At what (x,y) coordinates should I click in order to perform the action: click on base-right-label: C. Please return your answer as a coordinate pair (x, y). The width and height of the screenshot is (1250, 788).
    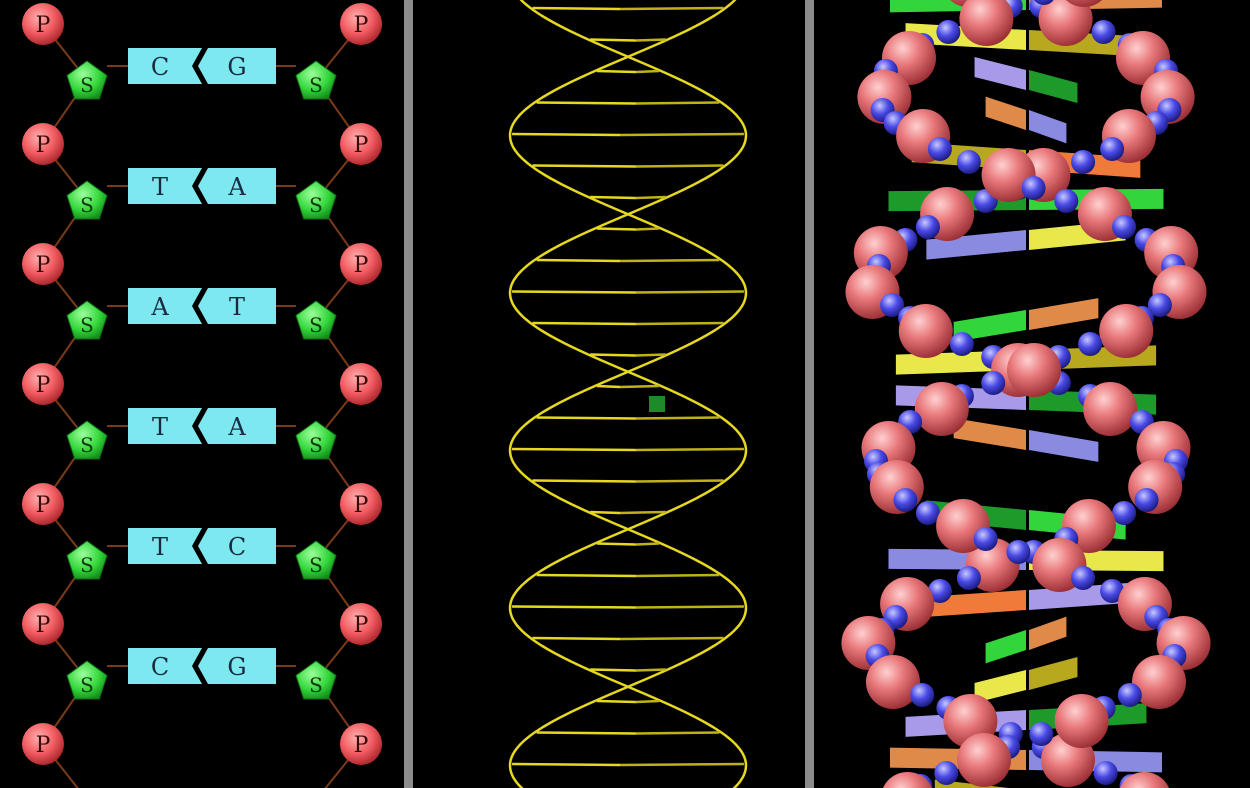
    Looking at the image, I should click on (237, 547).